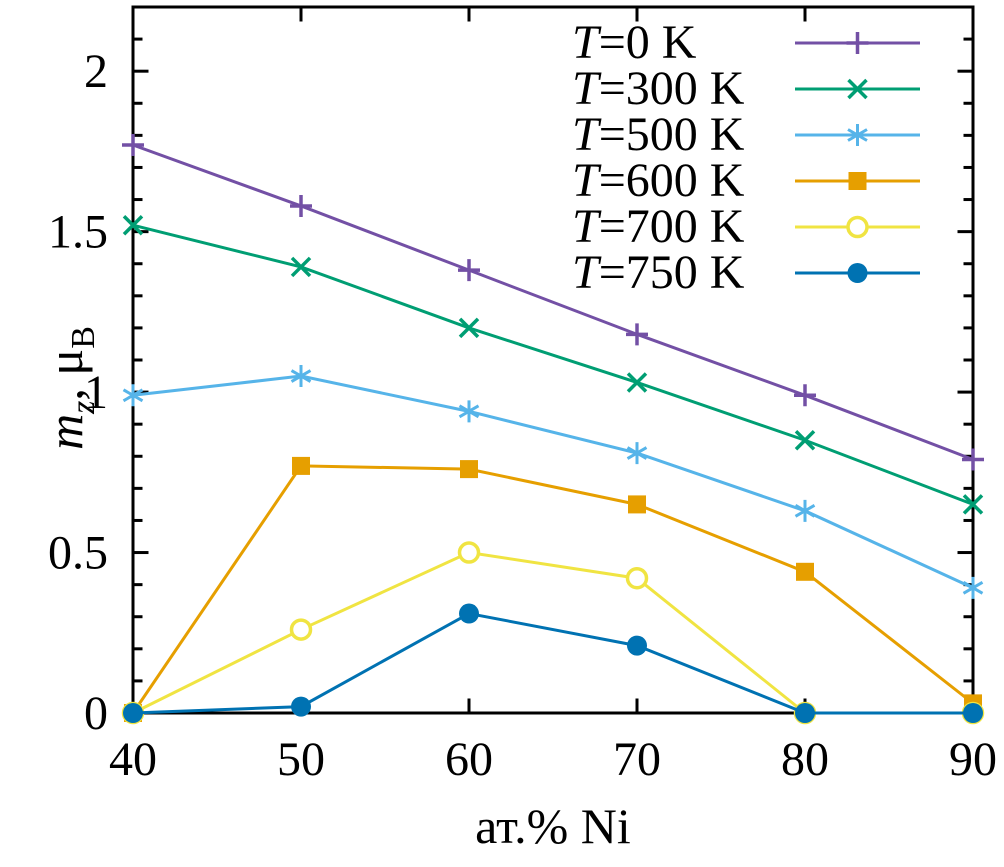  I want to click on legend-label-rest: =300 K, so click(672, 88).